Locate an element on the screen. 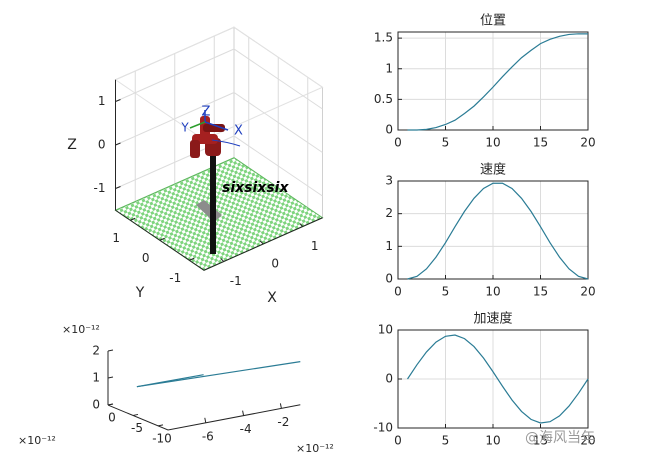 This screenshot has height=461, width=672. x-tick-label: -4 is located at coordinates (246, 429).